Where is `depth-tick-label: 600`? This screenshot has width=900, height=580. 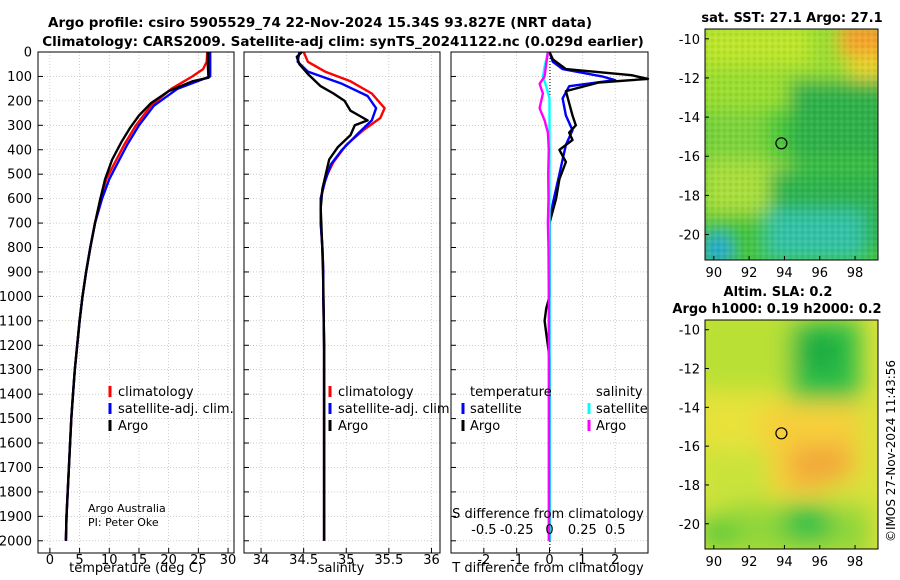 depth-tick-label: 600 is located at coordinates (19, 199).